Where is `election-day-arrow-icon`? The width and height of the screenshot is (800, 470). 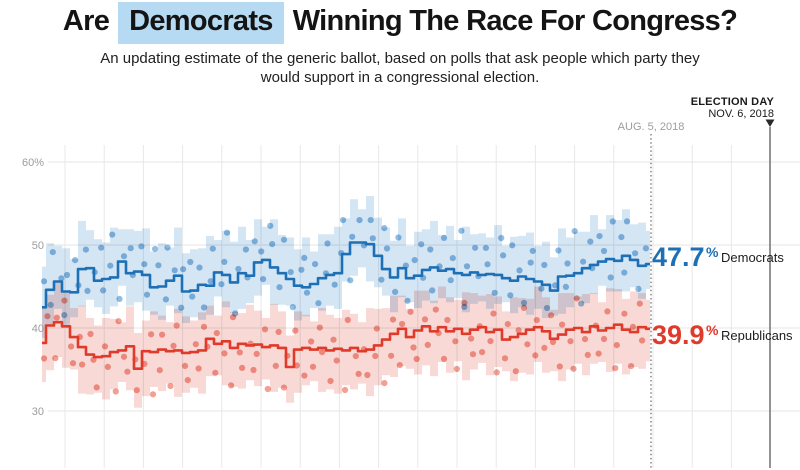 election-day-arrow-icon is located at coordinates (770, 123).